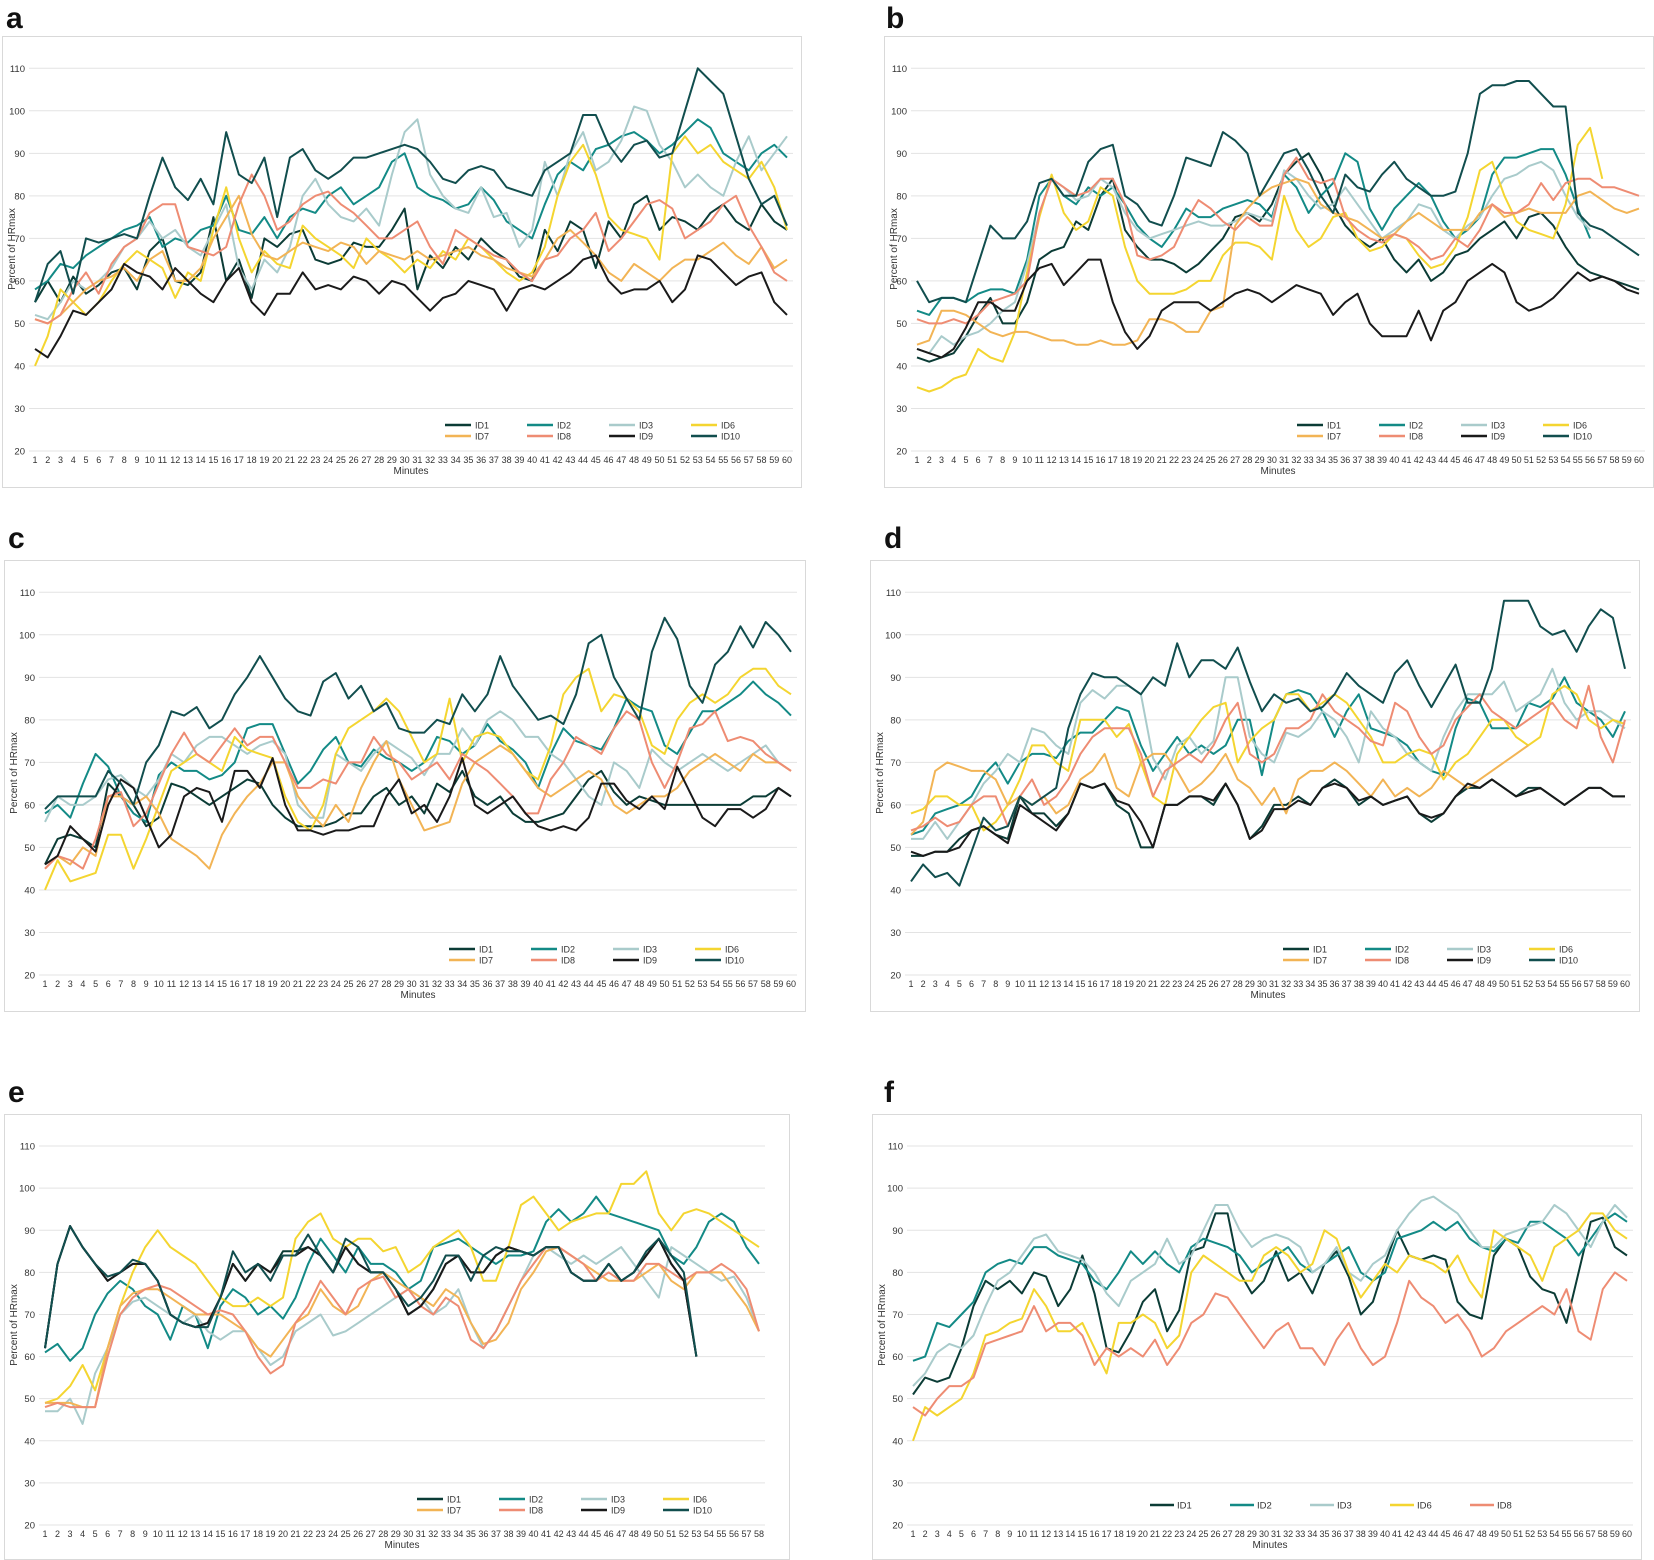  Describe the element at coordinates (1270, 1344) in the screenshot. I see `series-line-id8` at that location.